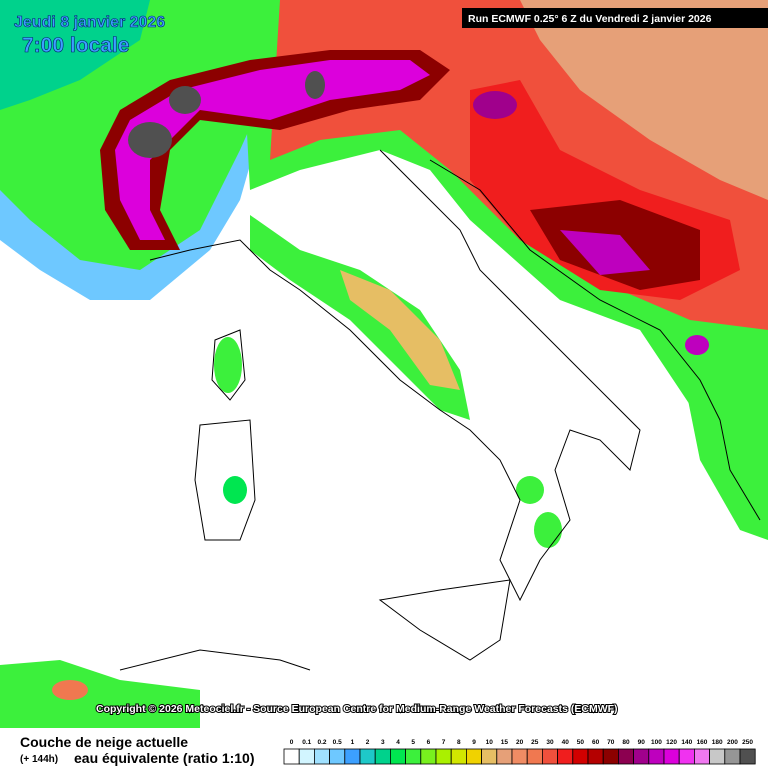 This screenshot has height=773, width=768. What do you see at coordinates (611, 742) in the screenshot?
I see `legend-level-label: 70` at bounding box center [611, 742].